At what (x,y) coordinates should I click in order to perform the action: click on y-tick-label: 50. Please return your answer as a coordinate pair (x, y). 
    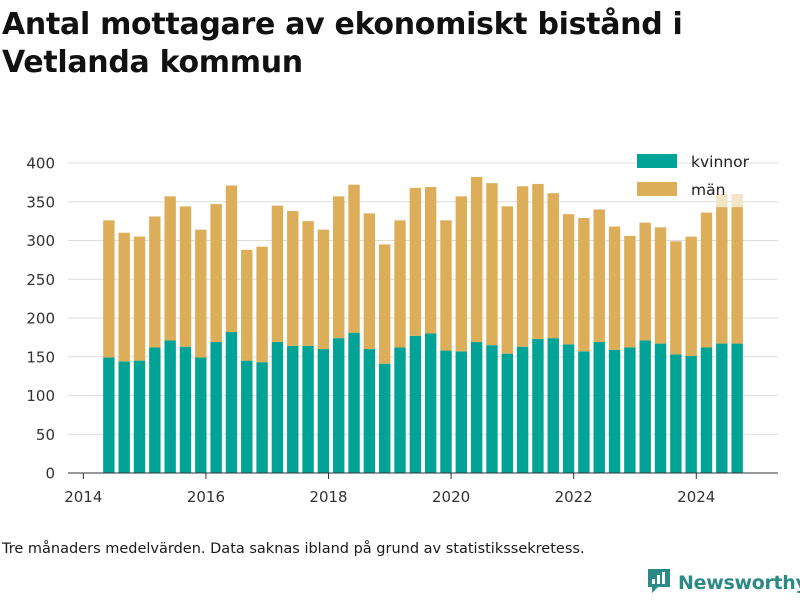
    Looking at the image, I should click on (45, 435).